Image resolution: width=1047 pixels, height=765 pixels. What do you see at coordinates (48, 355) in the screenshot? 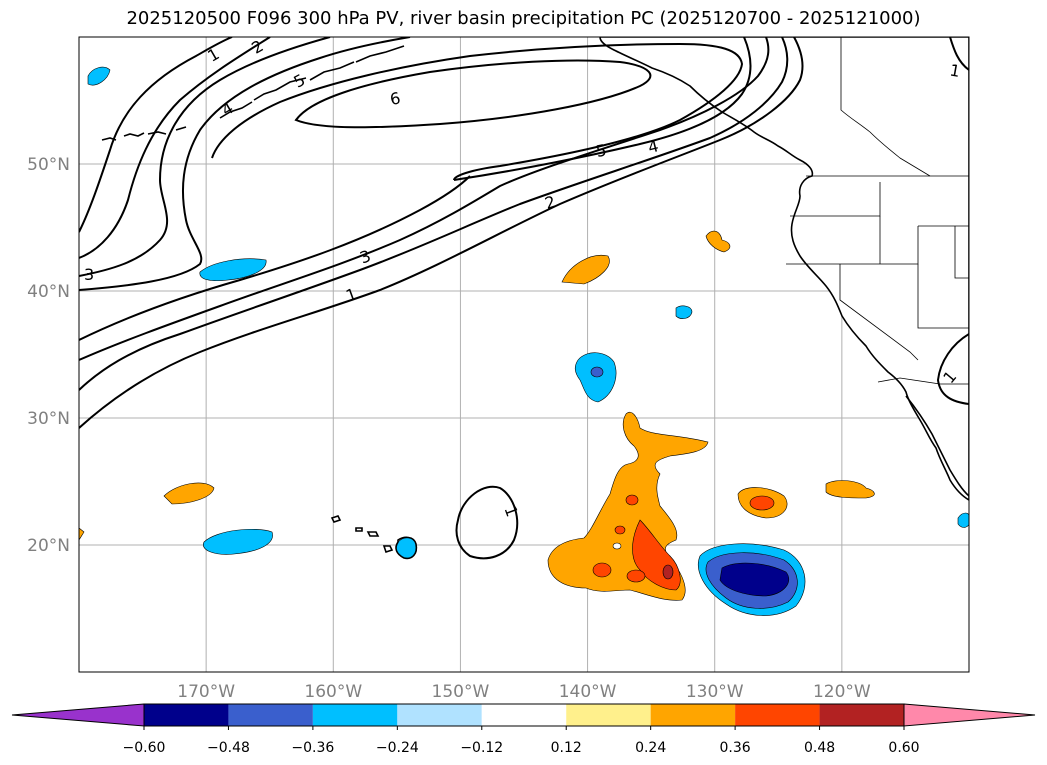
I see `latitude-tick-labels: 20°N 30°N 40°N 50°N` at bounding box center [48, 355].